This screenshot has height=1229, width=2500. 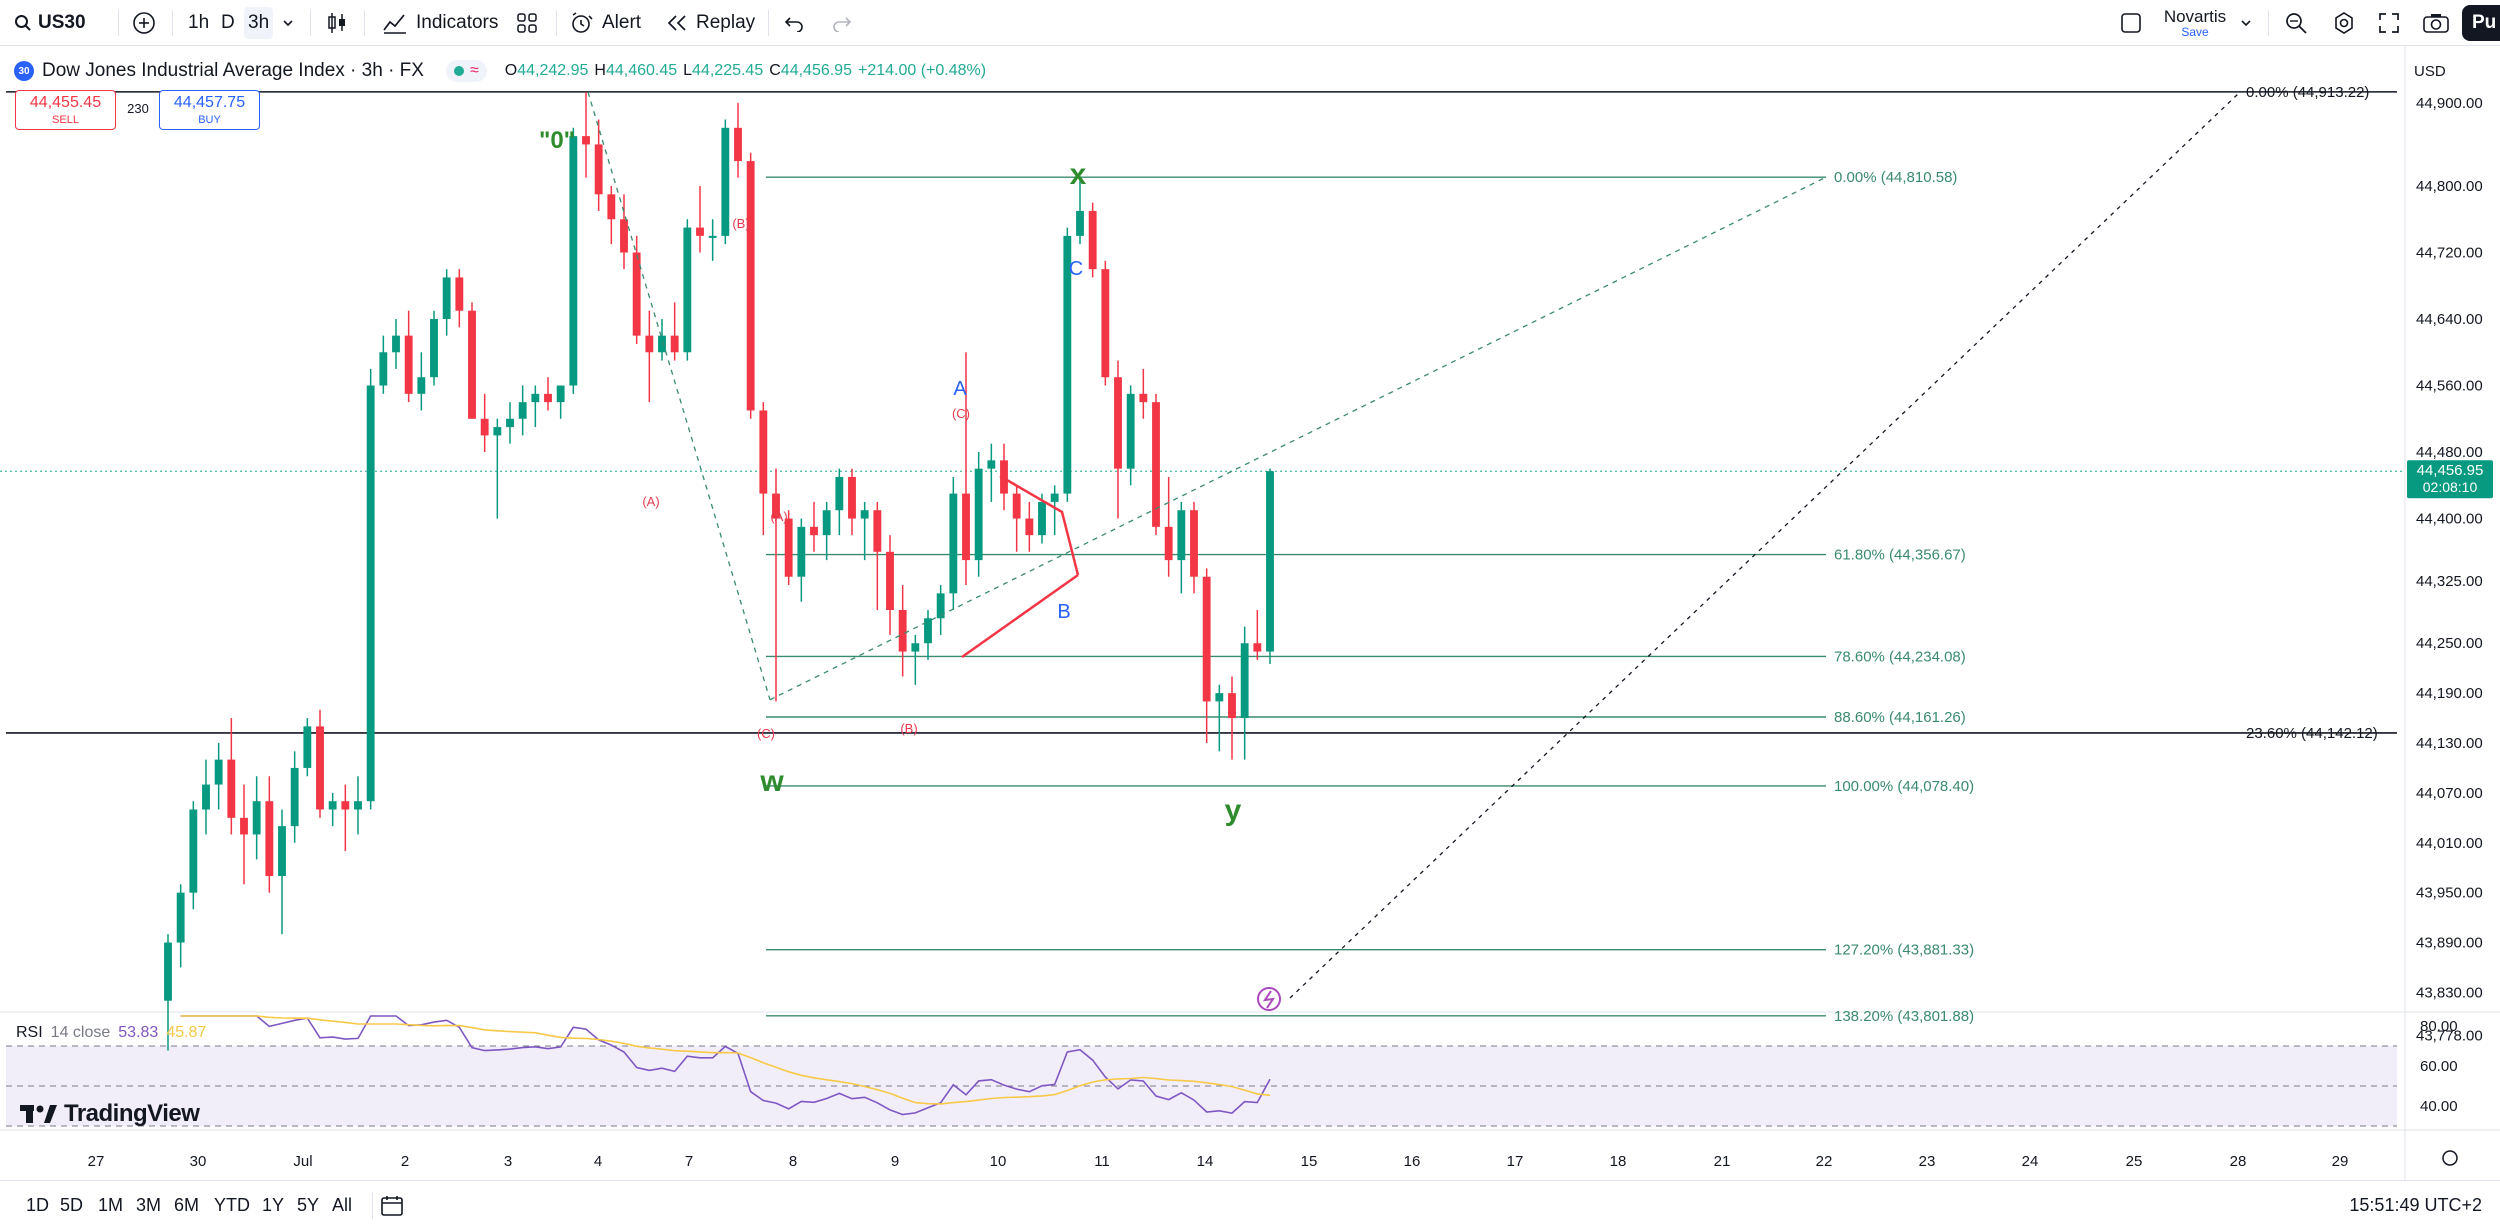 What do you see at coordinates (1020, 616) in the screenshot?
I see `triangle-lower` at bounding box center [1020, 616].